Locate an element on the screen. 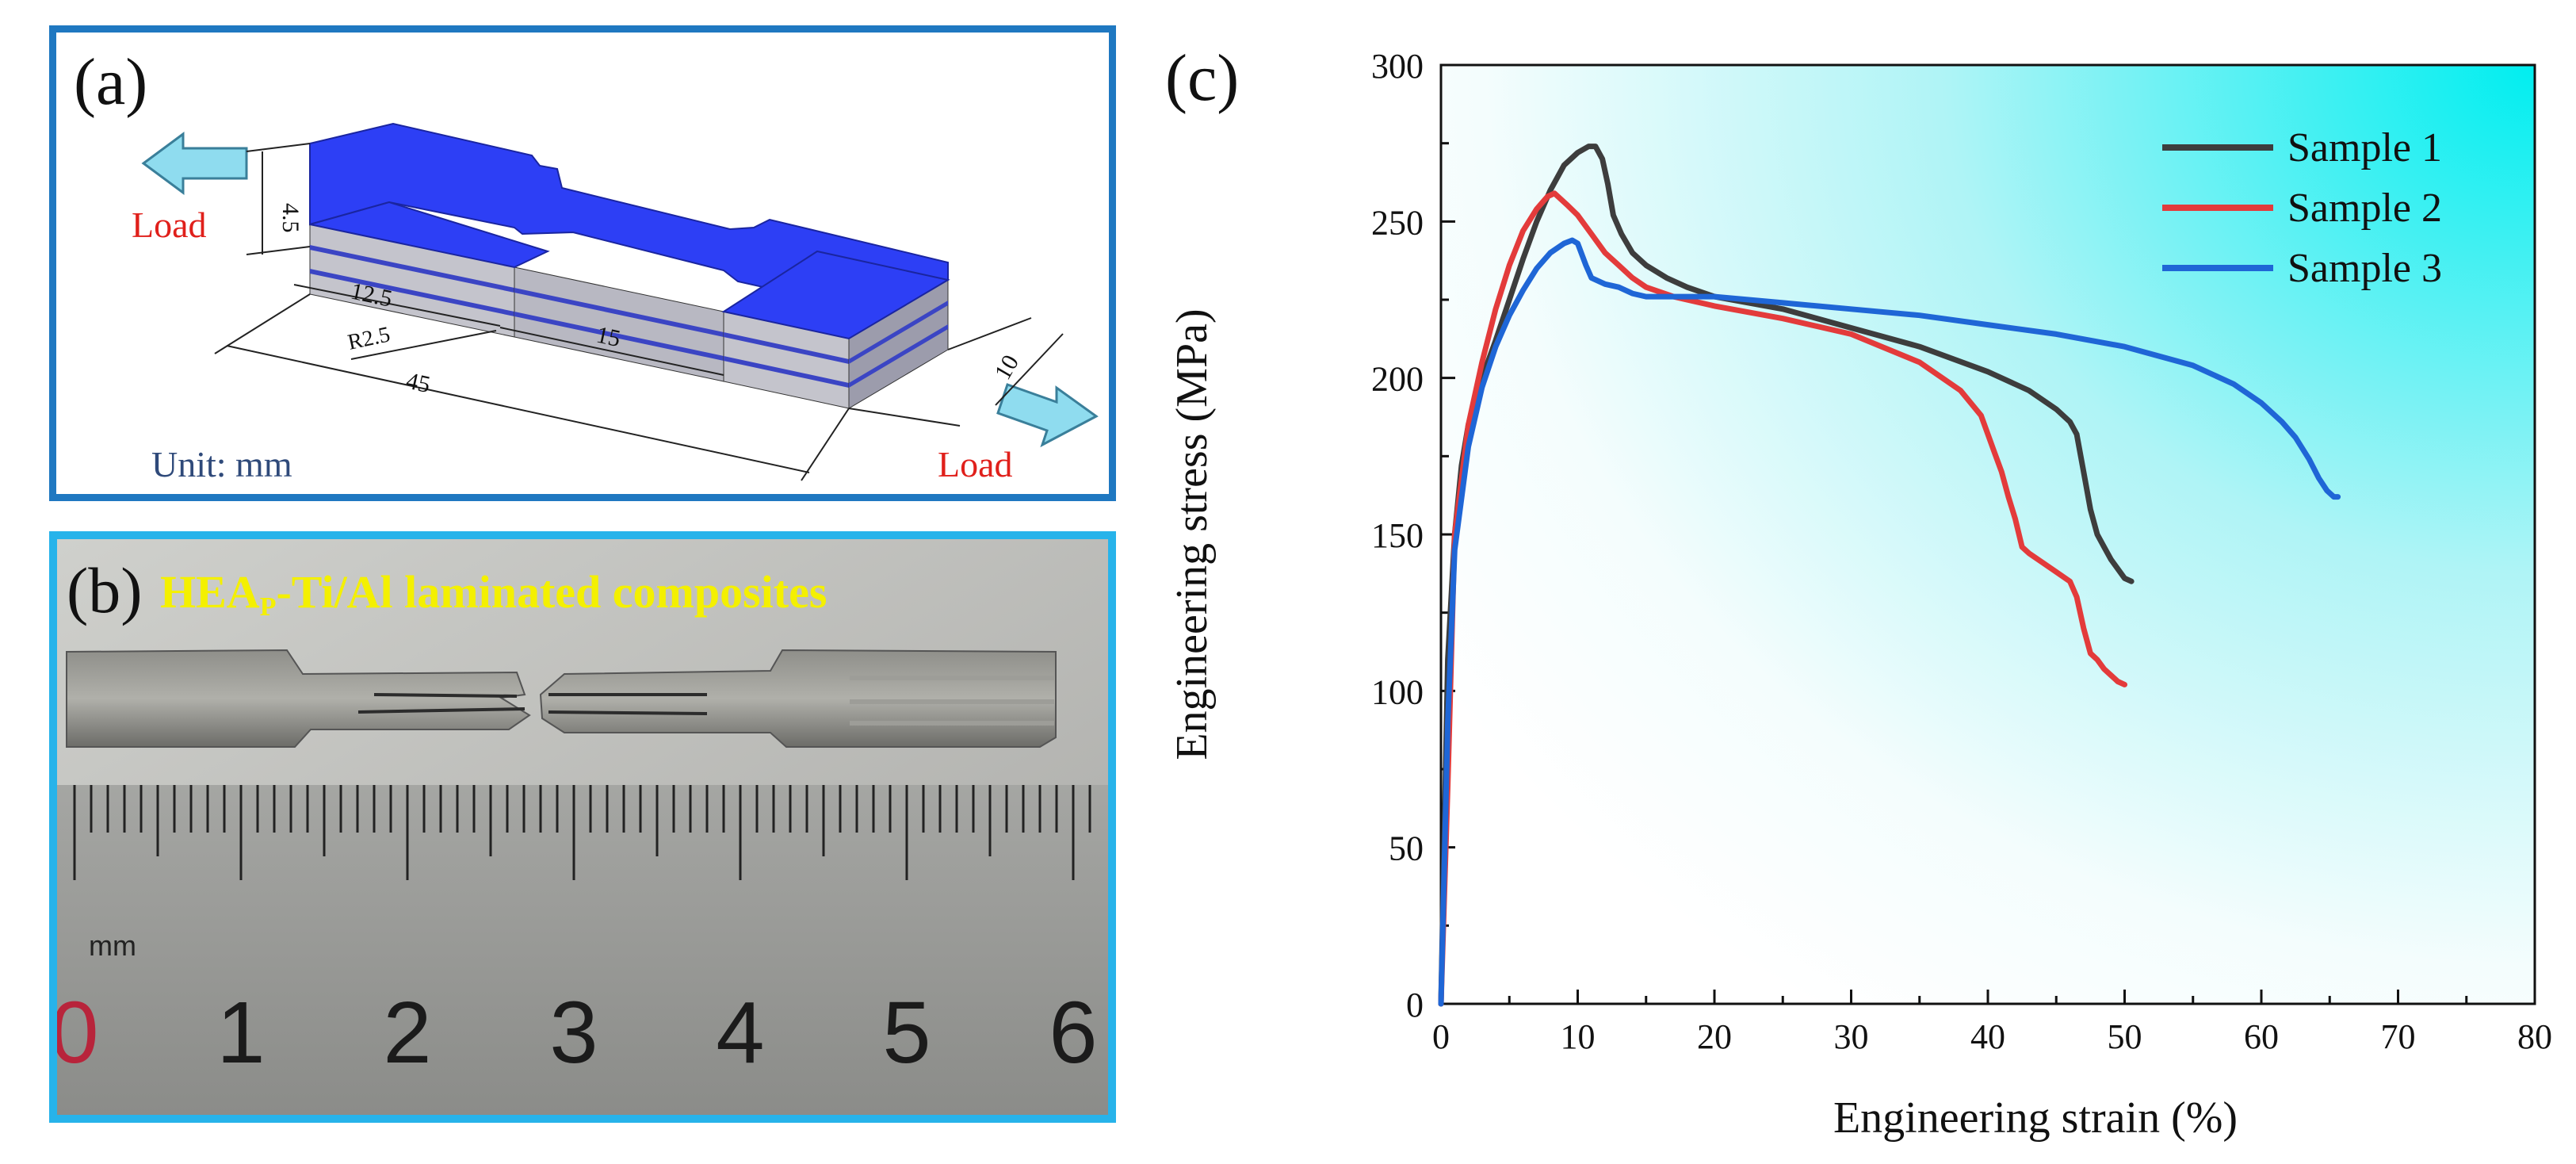 The height and width of the screenshot is (1164, 2576). y-axis-ticks: 0 50 100 150 200 250 300 is located at coordinates (1413, 535).